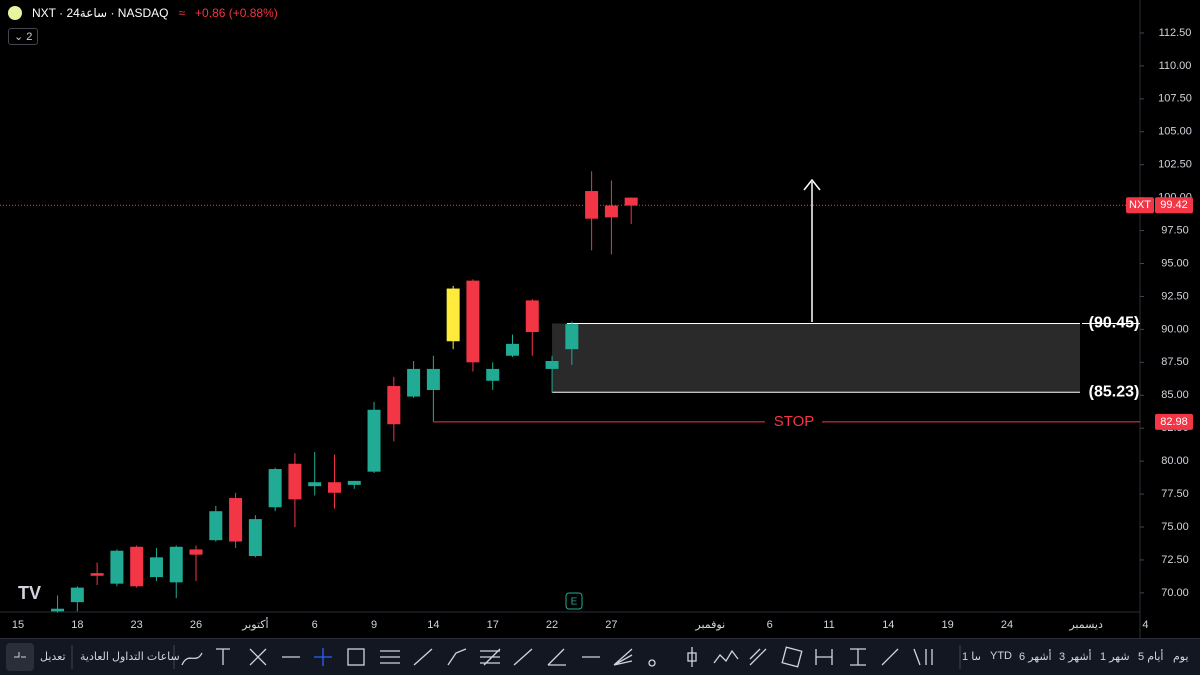 Image resolution: width=1200 pixels, height=675 pixels. What do you see at coordinates (1175, 66) in the screenshot?
I see `y-tick-label: 110.00` at bounding box center [1175, 66].